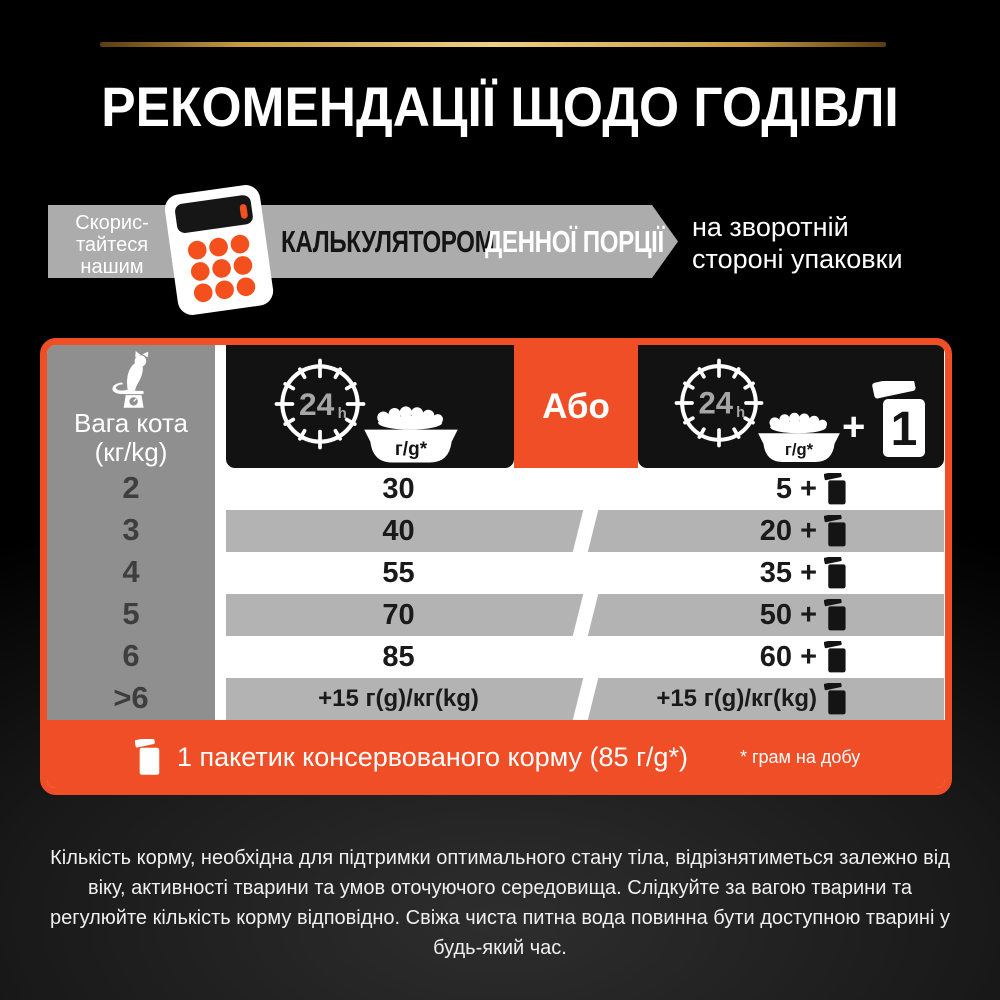 The height and width of the screenshot is (1000, 1000). I want to click on weight-column-label: Вага кота (кг/kg), so click(131, 437).